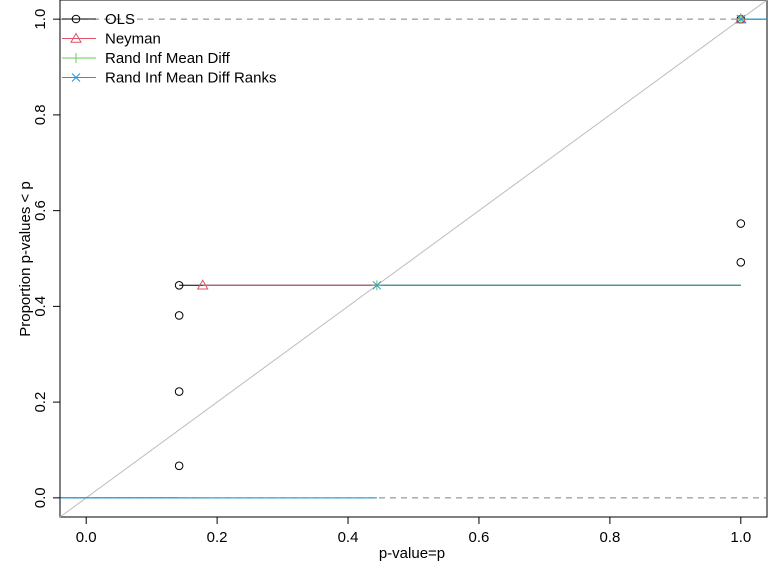 The image size is (768, 576). What do you see at coordinates (217, 537) in the screenshot?
I see `x-tick-label-1: 0.2` at bounding box center [217, 537].